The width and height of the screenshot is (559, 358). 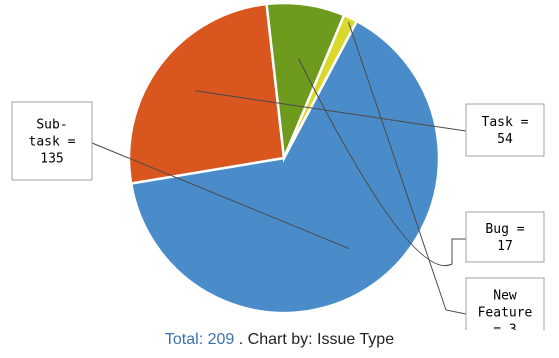 I want to click on leader-line-task, so click(x=330, y=111).